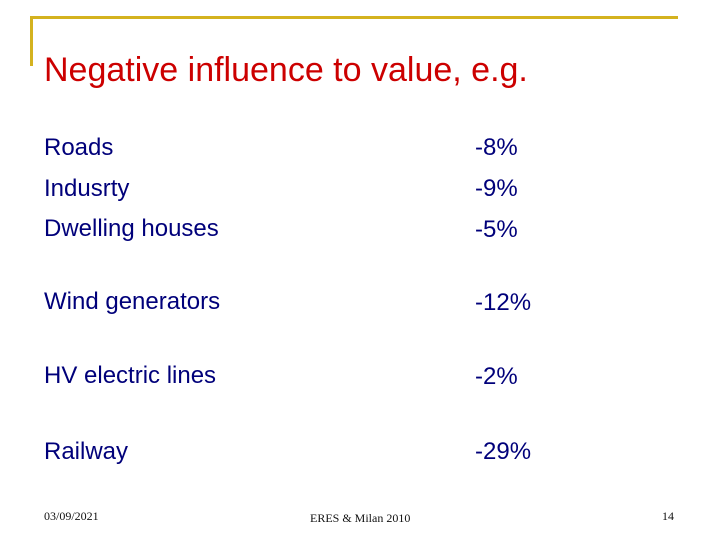 The width and height of the screenshot is (720, 540). Describe the element at coordinates (87, 188) in the screenshot. I see `item-label: Indusrty` at that location.